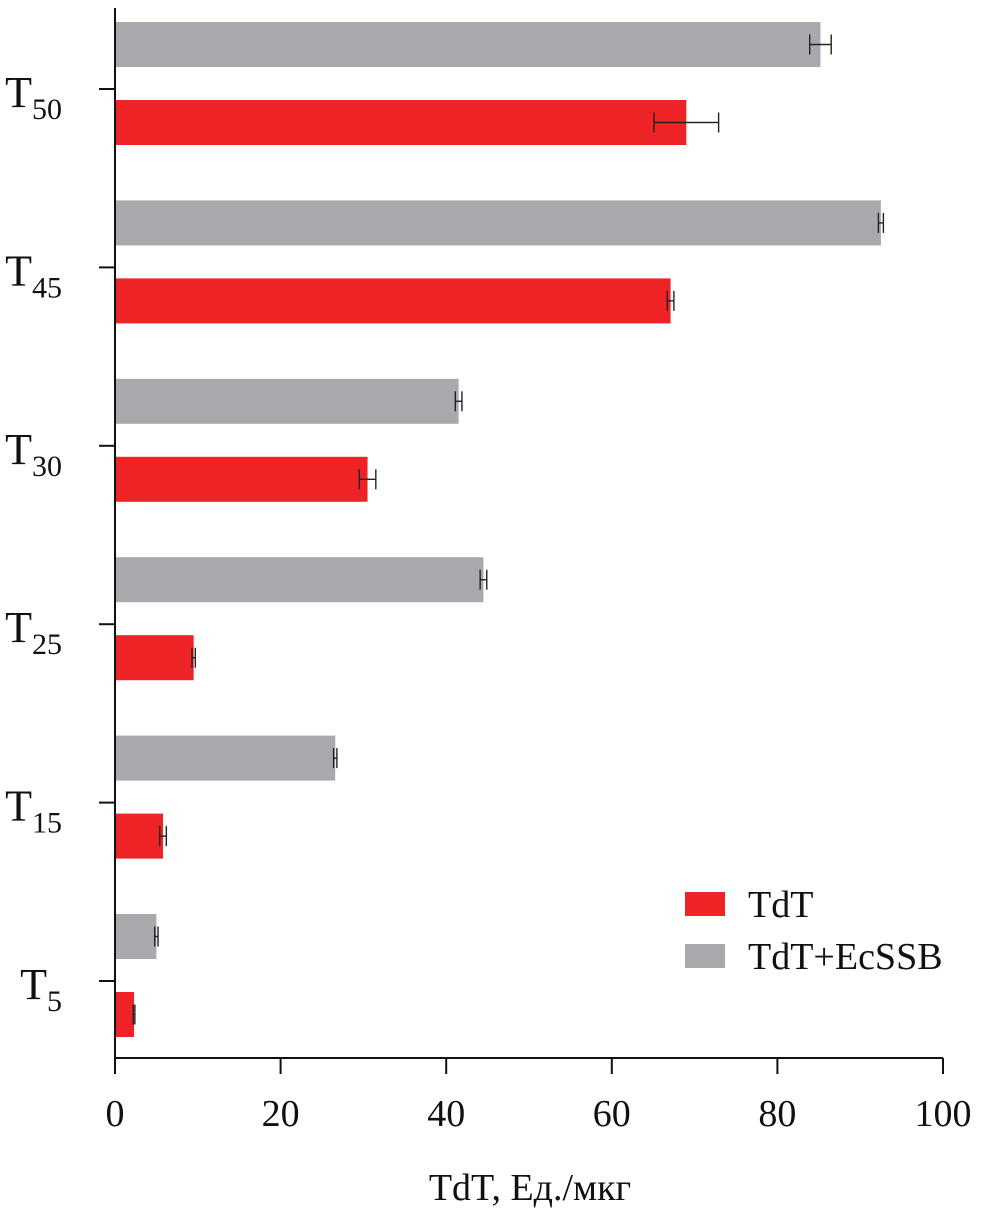 This screenshot has width=1004, height=1214. I want to click on legend-item-tdt: TdT, so click(749, 905).